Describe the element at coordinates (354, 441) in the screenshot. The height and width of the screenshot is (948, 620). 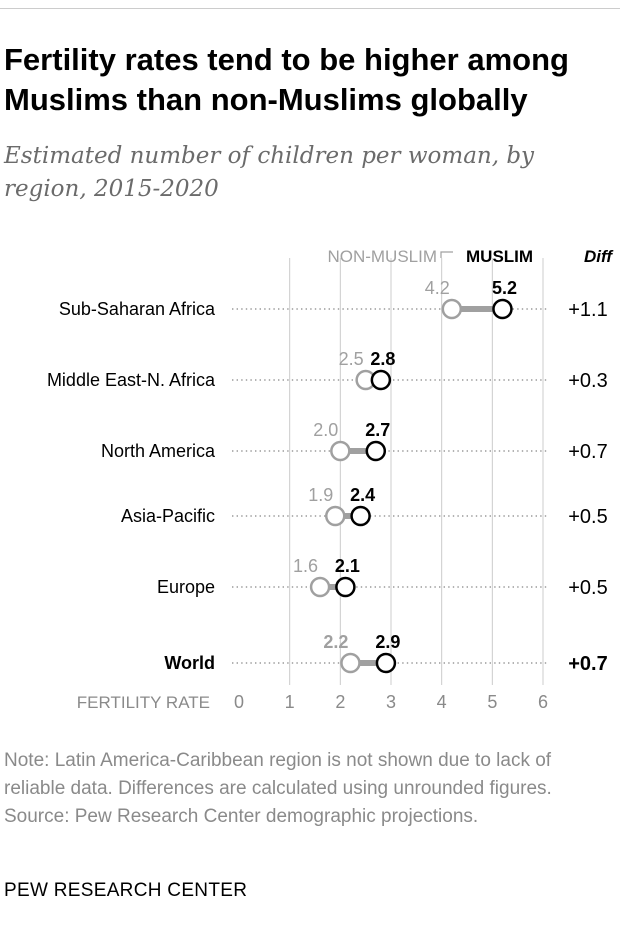
I see `row-north-america: North America 2.0 2.7 +0.7` at that location.